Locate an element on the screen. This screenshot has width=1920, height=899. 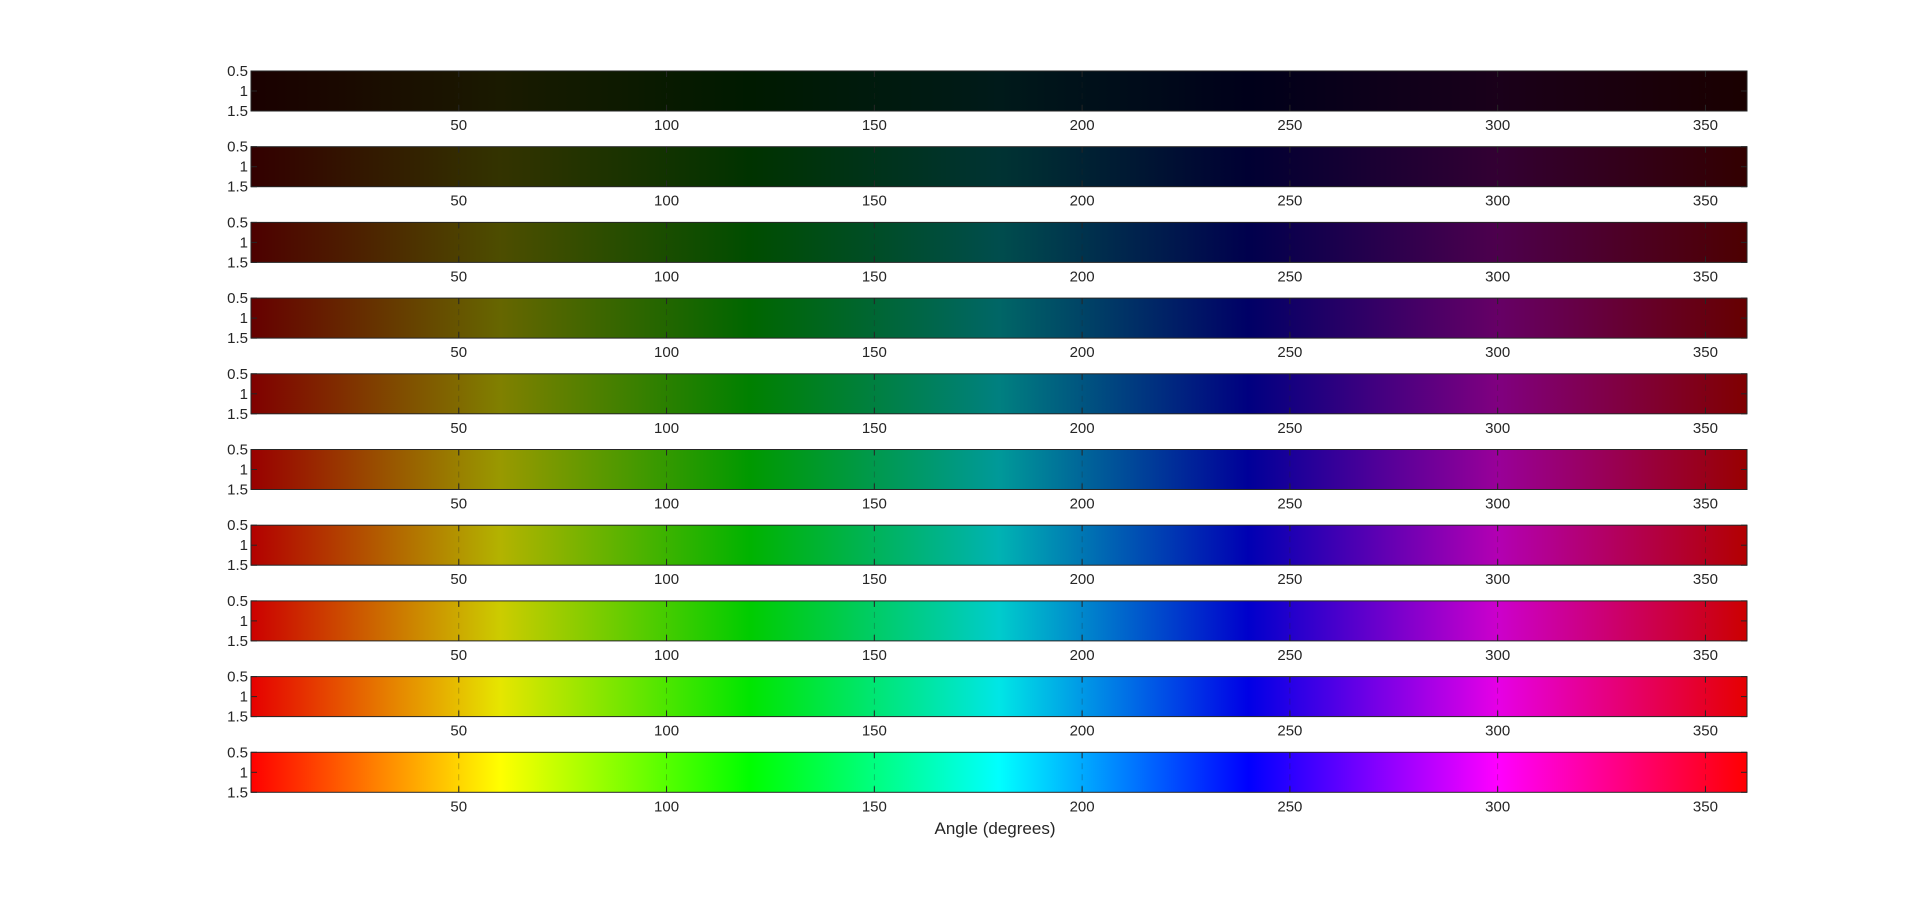
panel-10: 50 100 150 200 250 300 350 0.5 1 1.5 is located at coordinates (987, 779).